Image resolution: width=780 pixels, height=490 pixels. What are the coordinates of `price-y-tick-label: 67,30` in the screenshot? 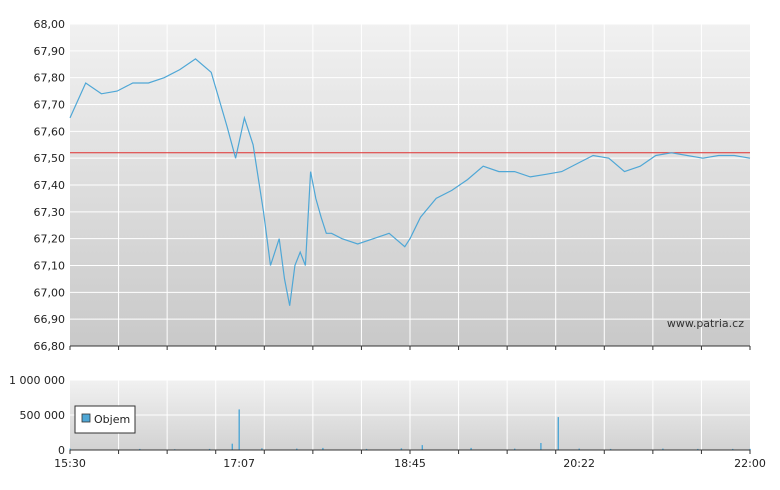 It's located at (50, 212).